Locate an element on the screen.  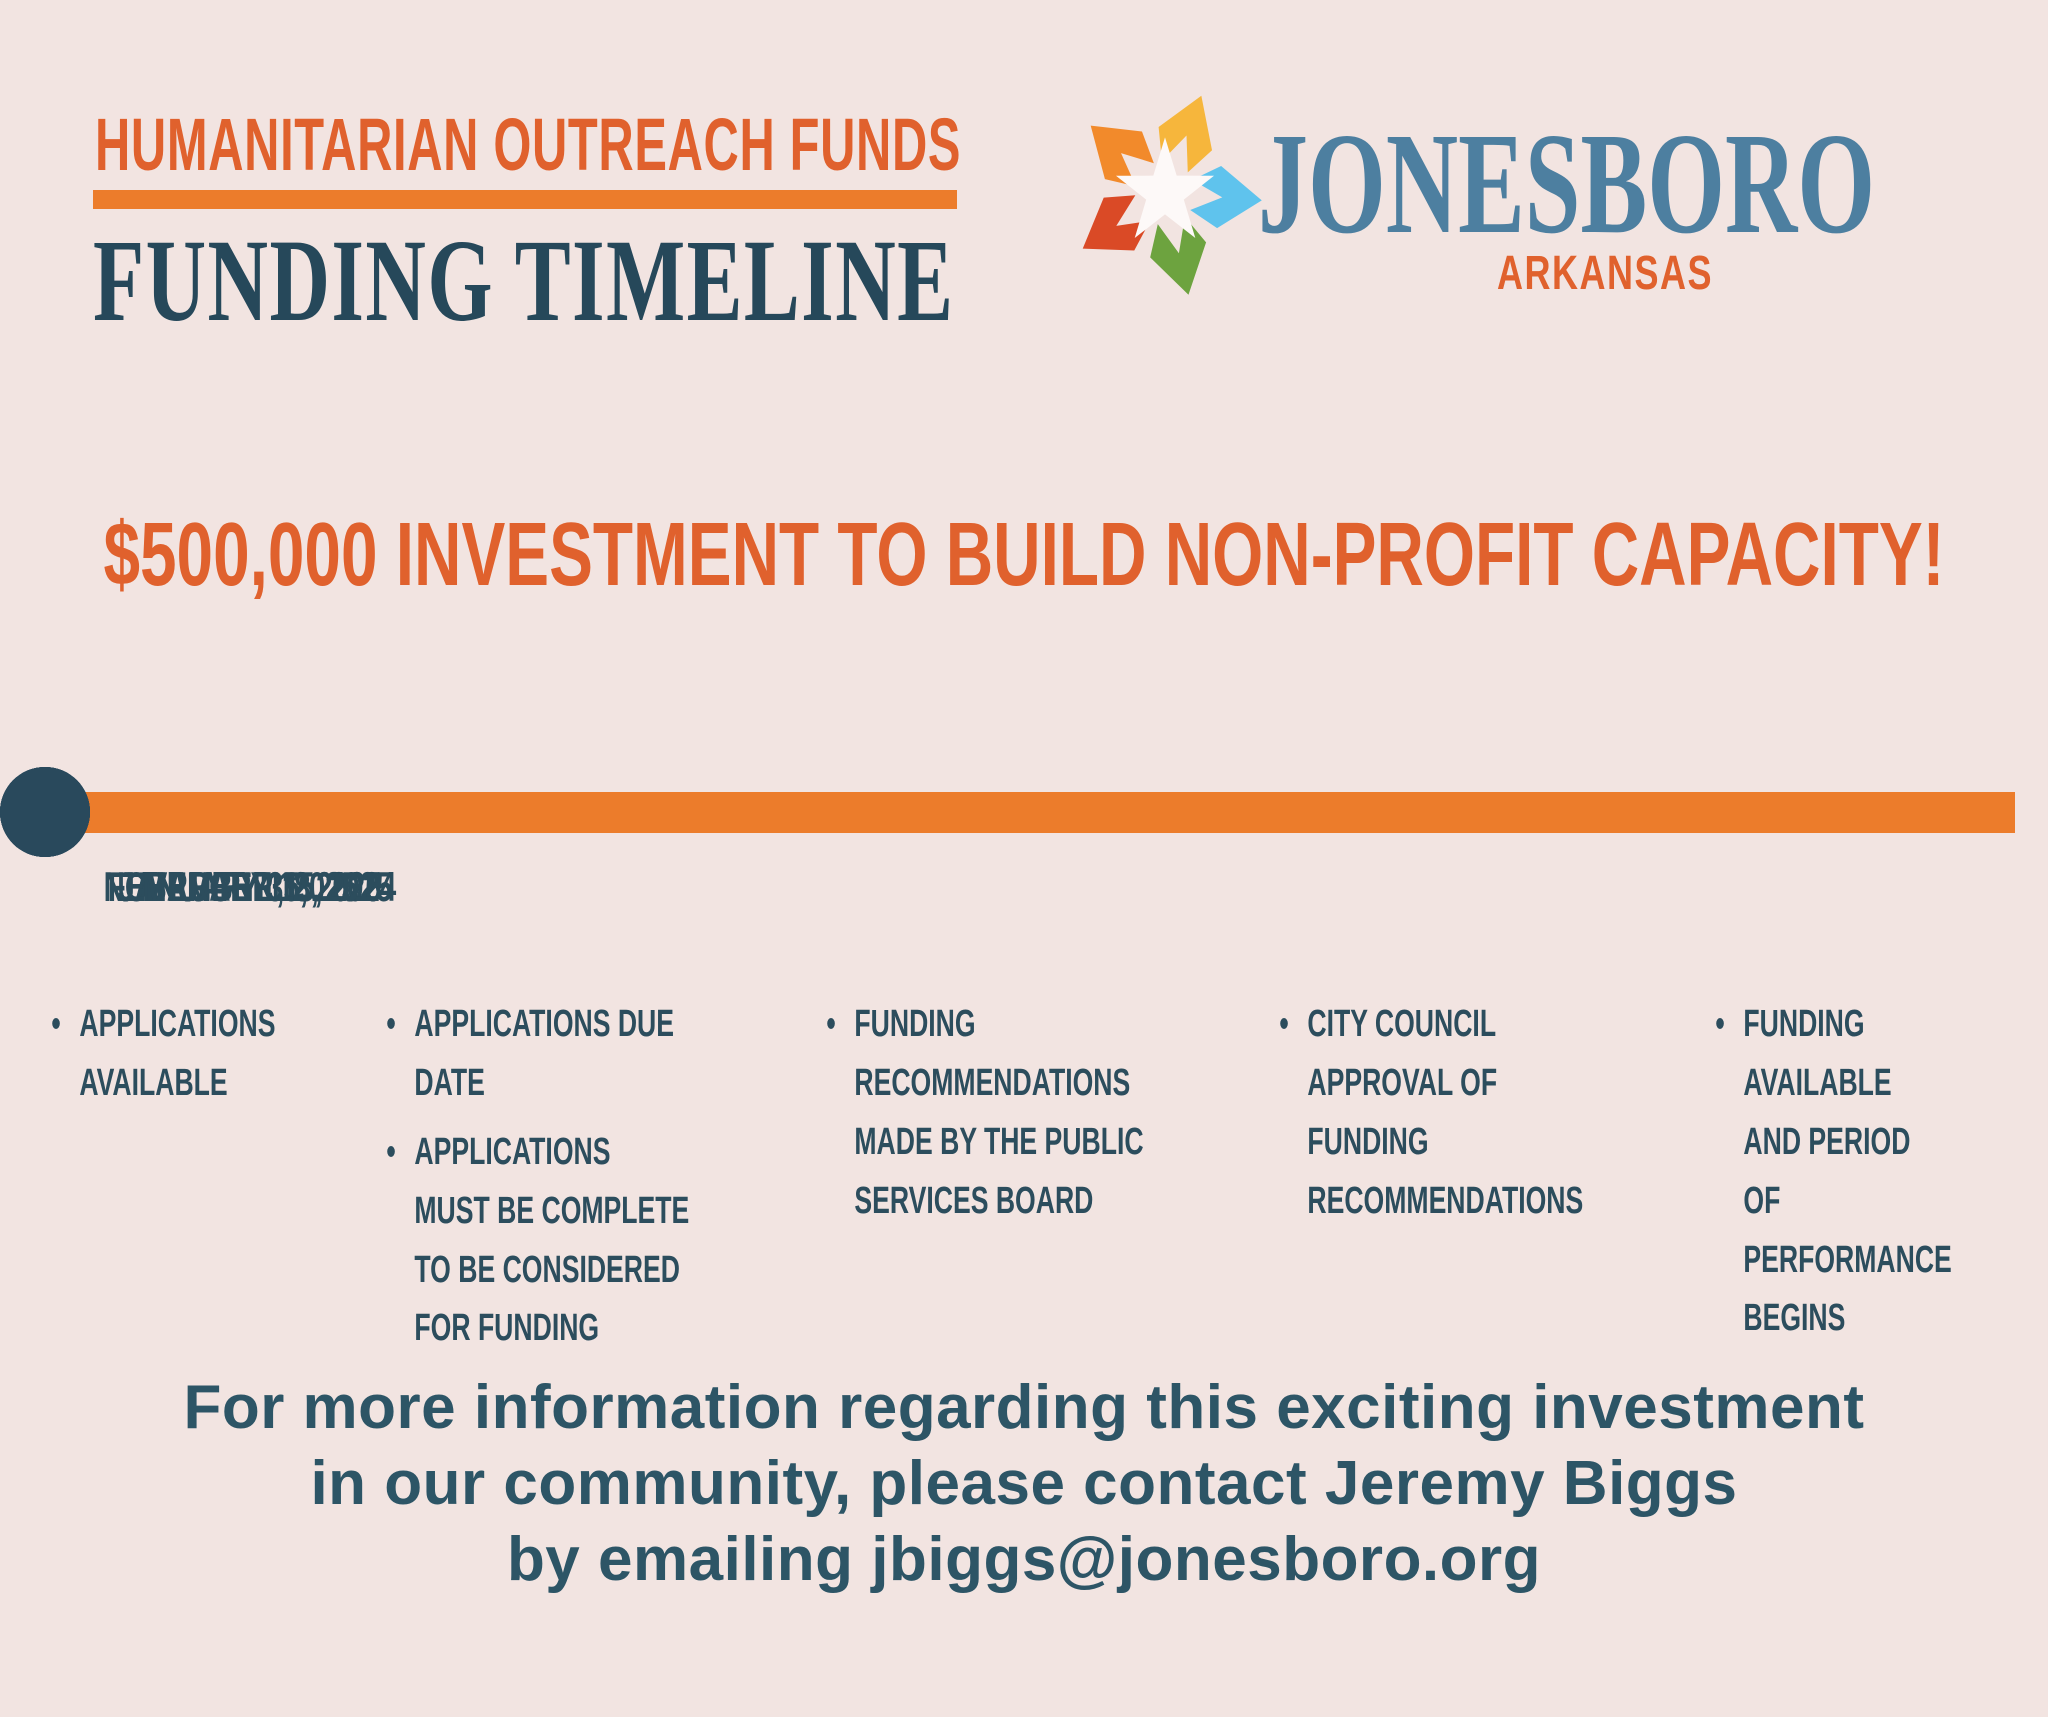
program-name-text: HUMANITARIAN OUTREACH FUNDS is located at coordinates (528, 144).